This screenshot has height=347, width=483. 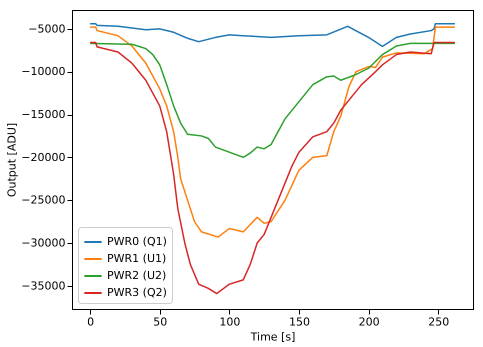 What do you see at coordinates (273, 337) in the screenshot?
I see `x-axis-title: Time [s]` at bounding box center [273, 337].